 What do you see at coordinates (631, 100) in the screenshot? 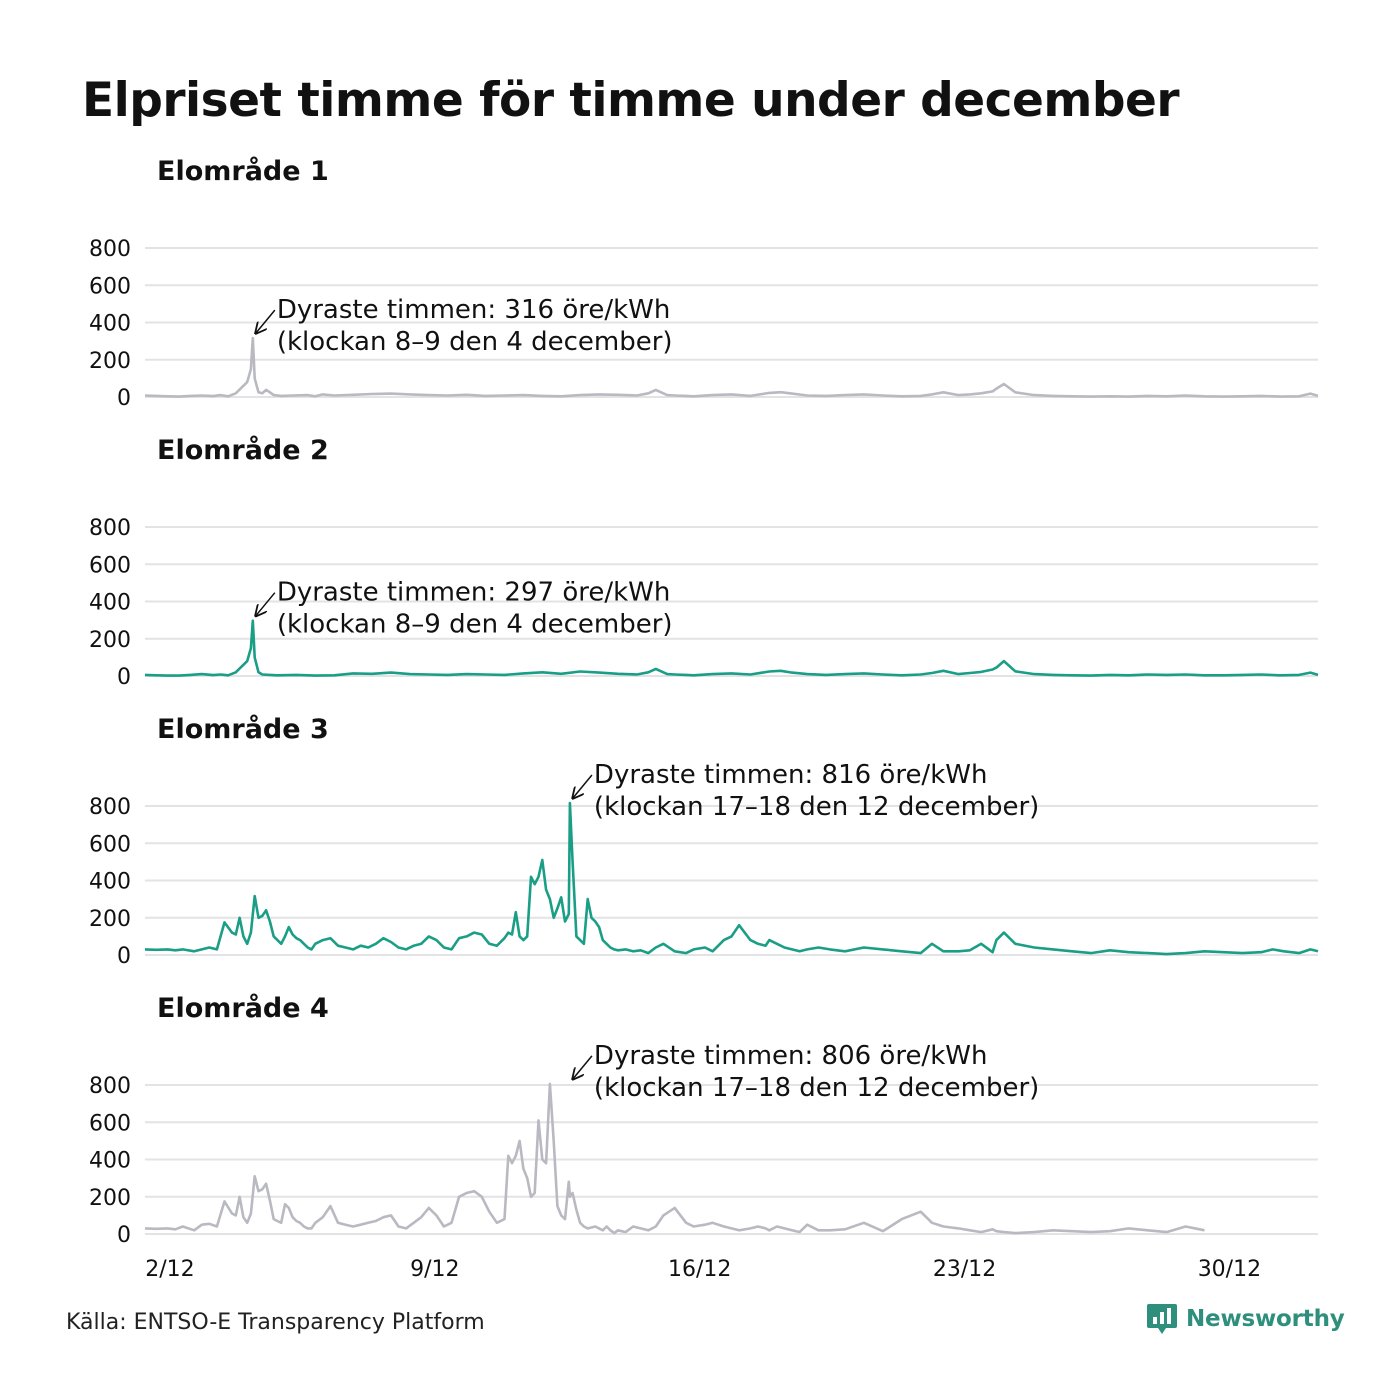
I see `chart-title: Elpriset timme för timme under december` at bounding box center [631, 100].